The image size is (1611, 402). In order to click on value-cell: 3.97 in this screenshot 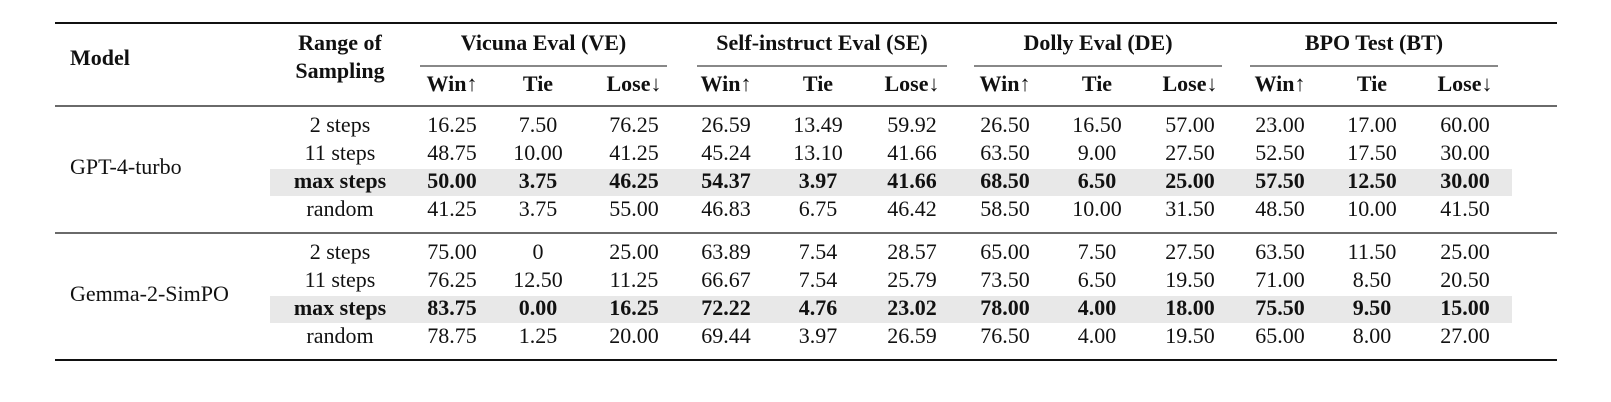, I will do `click(818, 335)`.